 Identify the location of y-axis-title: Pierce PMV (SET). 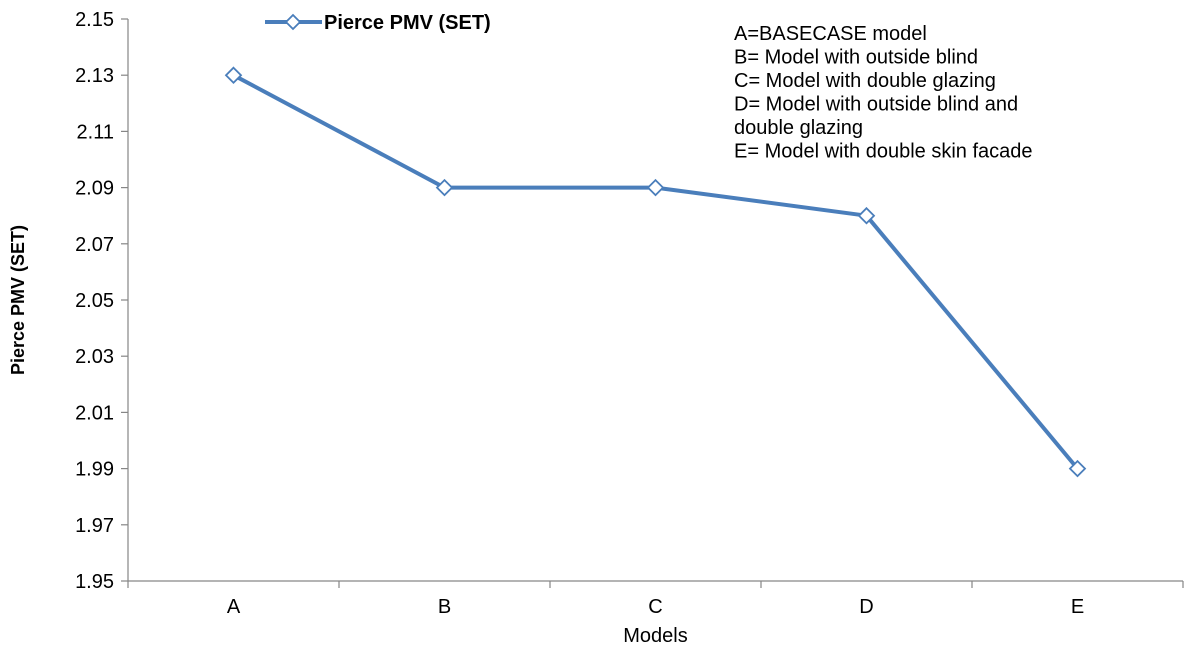
(18, 300).